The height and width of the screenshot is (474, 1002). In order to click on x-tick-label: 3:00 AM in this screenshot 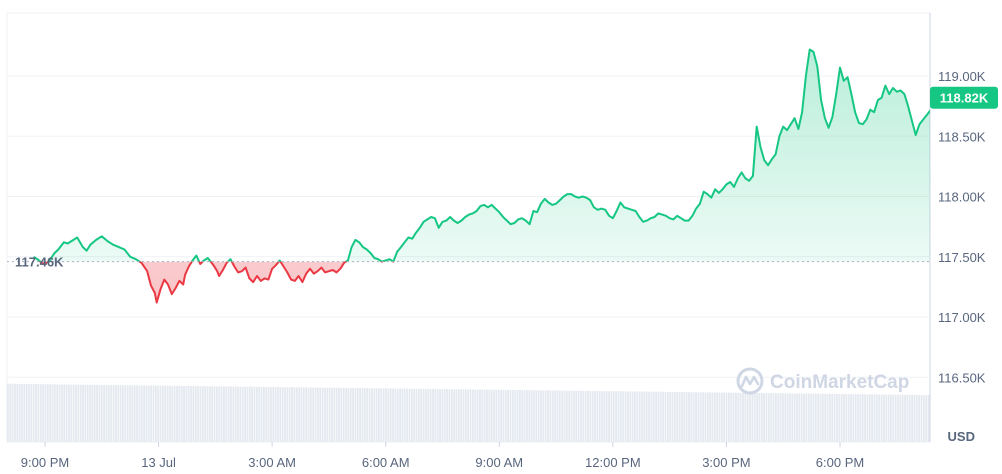, I will do `click(272, 462)`.